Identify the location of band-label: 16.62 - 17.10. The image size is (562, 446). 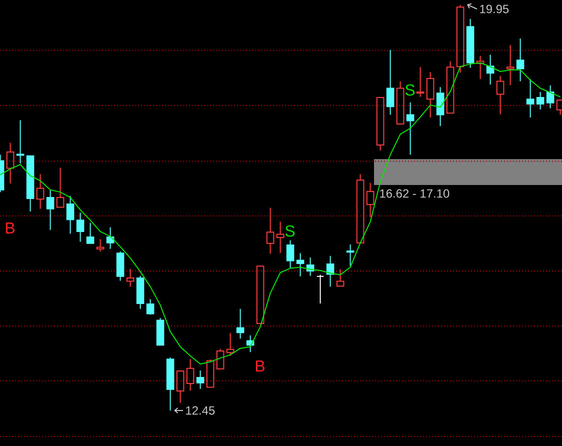
(415, 193).